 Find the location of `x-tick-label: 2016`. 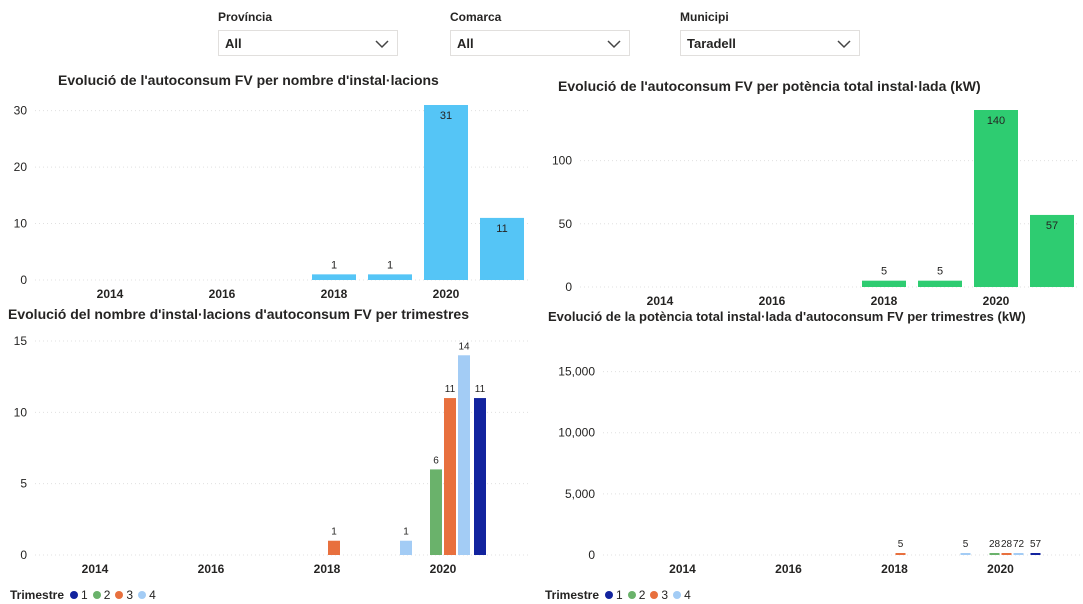

x-tick-label: 2016 is located at coordinates (788, 569).